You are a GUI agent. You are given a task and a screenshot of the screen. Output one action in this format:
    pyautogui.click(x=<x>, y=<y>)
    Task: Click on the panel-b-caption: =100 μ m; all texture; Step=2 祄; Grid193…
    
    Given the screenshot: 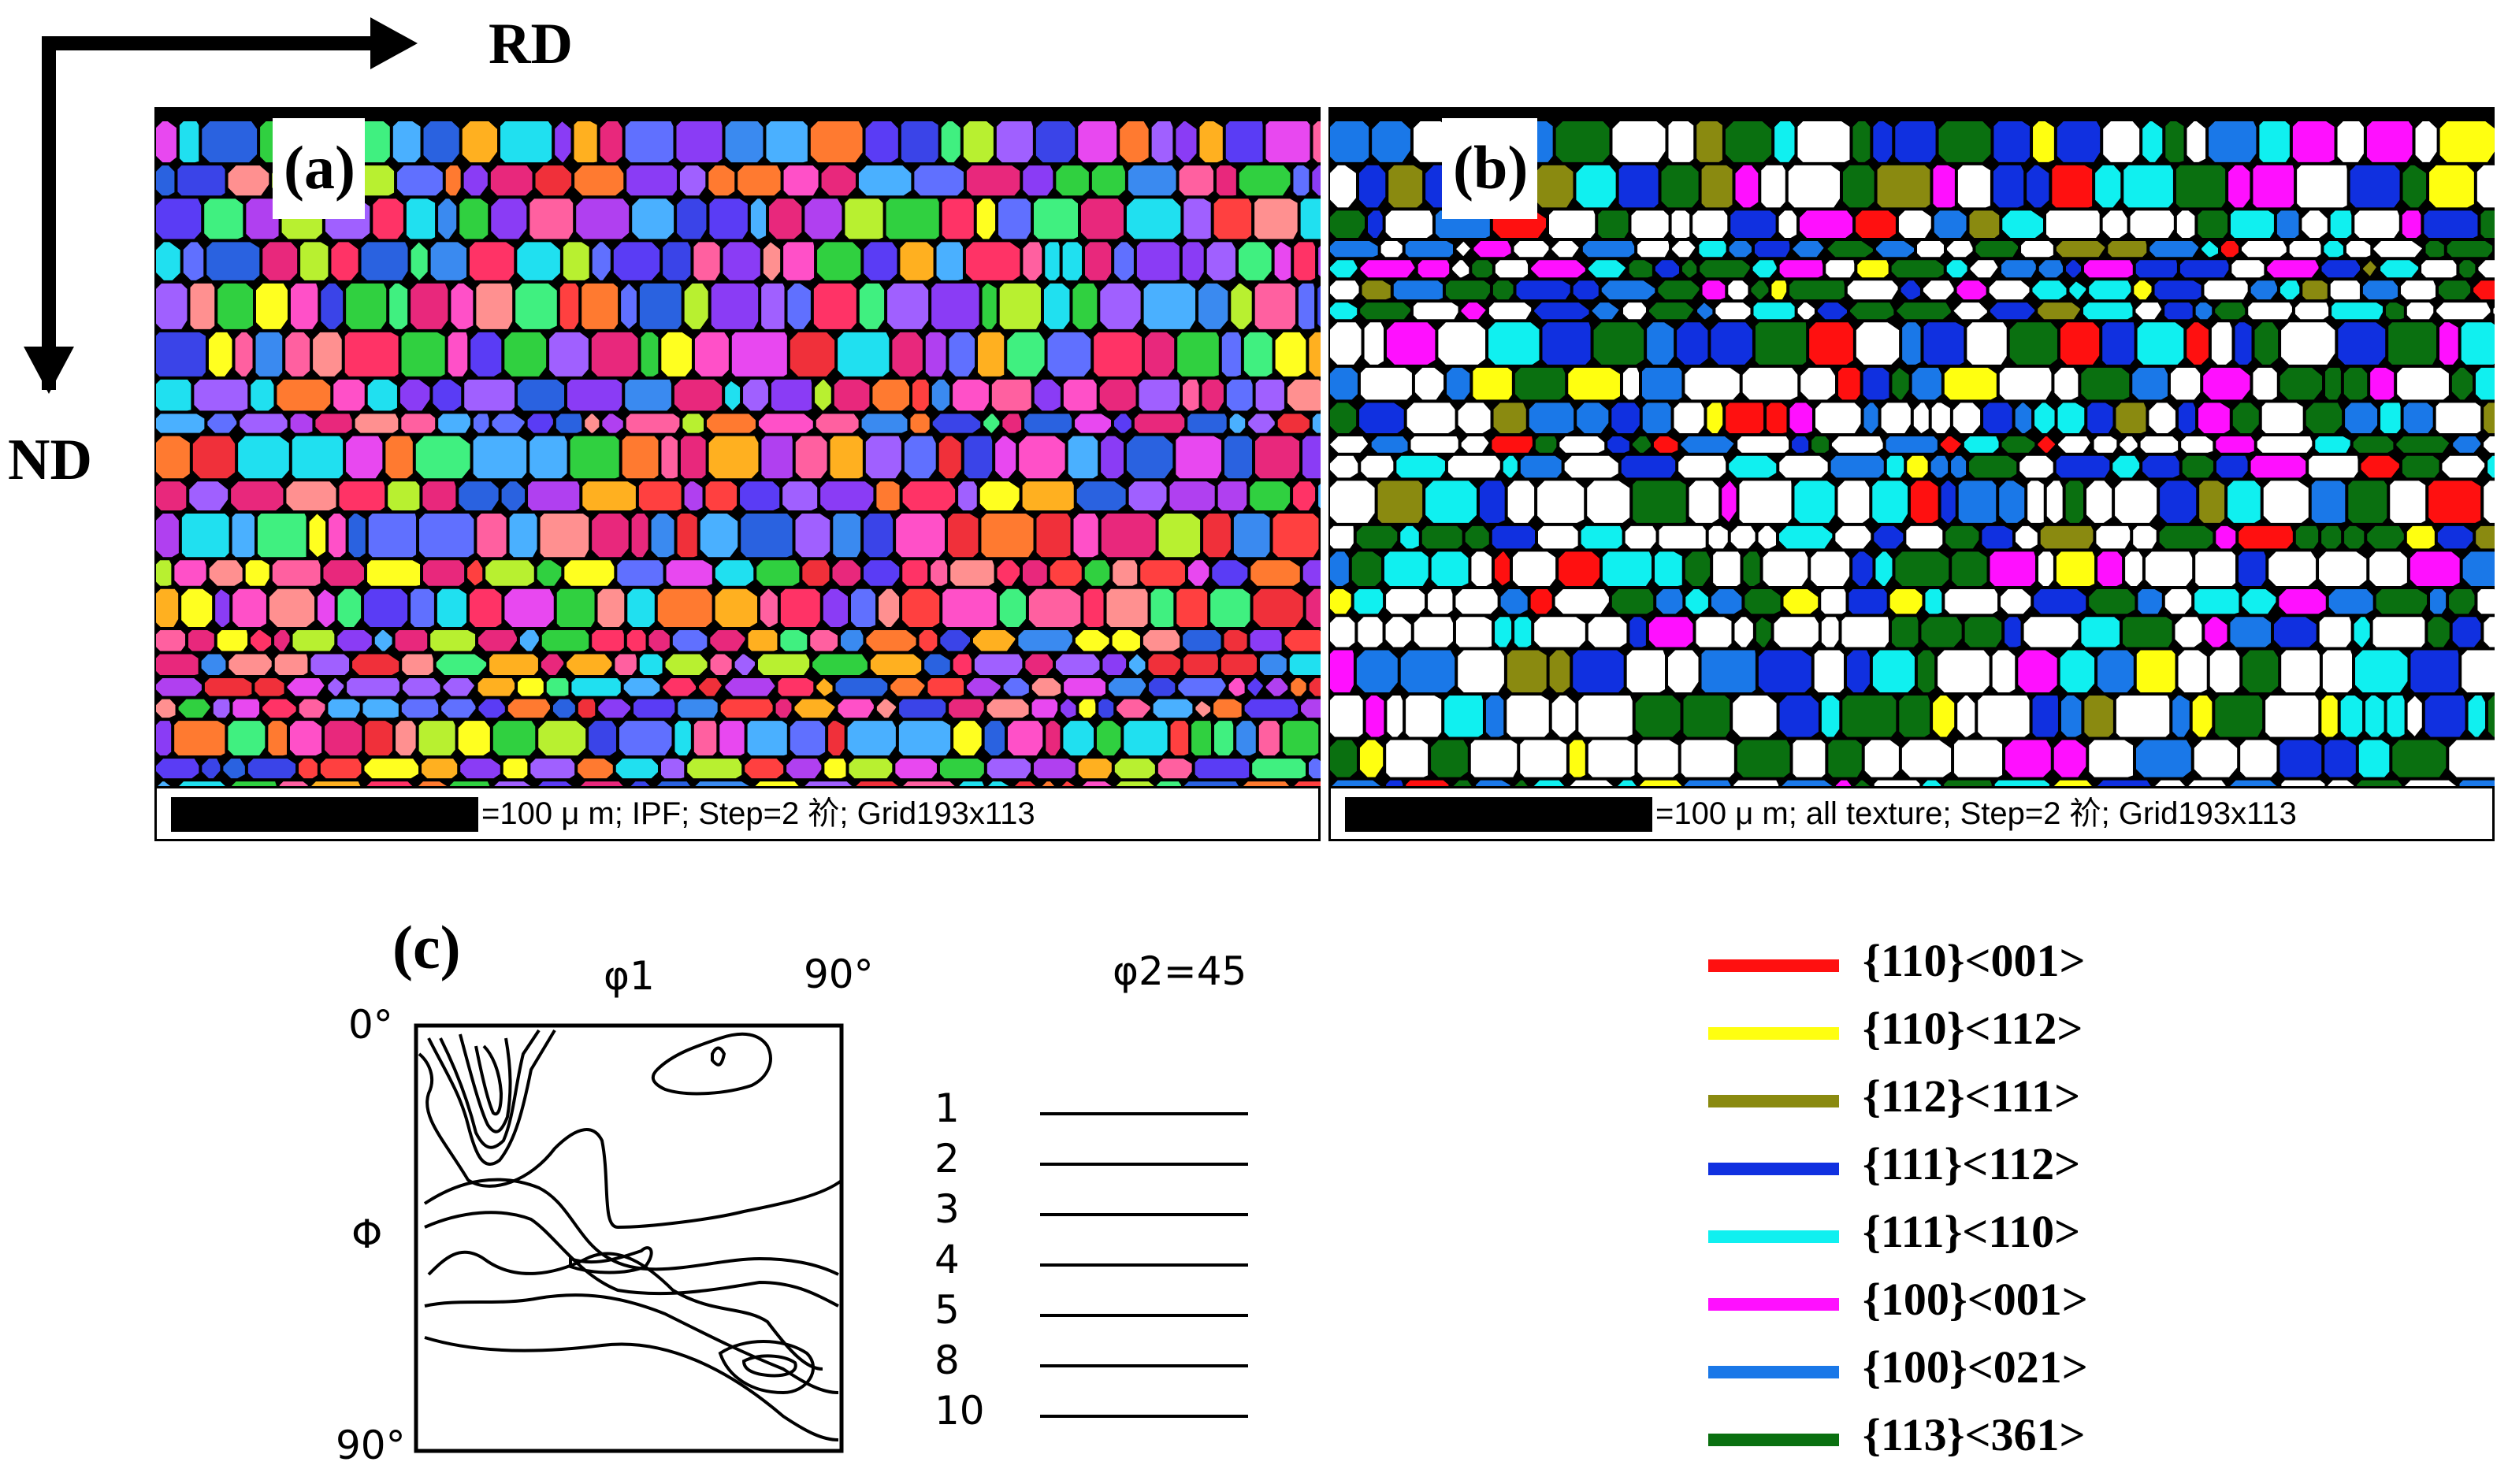 What is the action you would take?
    pyautogui.click(x=1976, y=813)
    